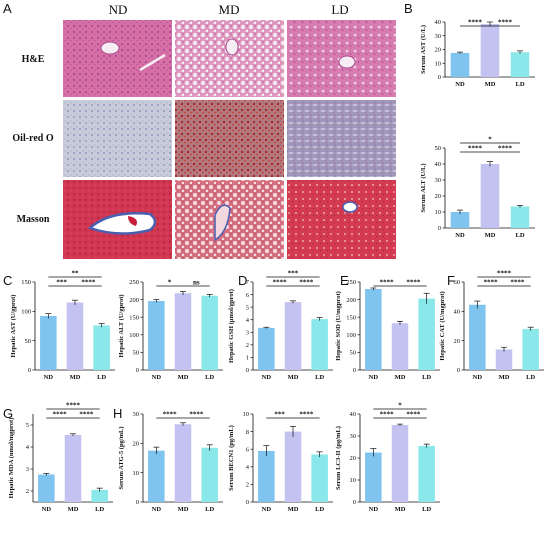 The height and width of the screenshot is (540, 550). What do you see at coordinates (373, 477) in the screenshot?
I see `bar-lc3-ND` at bounding box center [373, 477].